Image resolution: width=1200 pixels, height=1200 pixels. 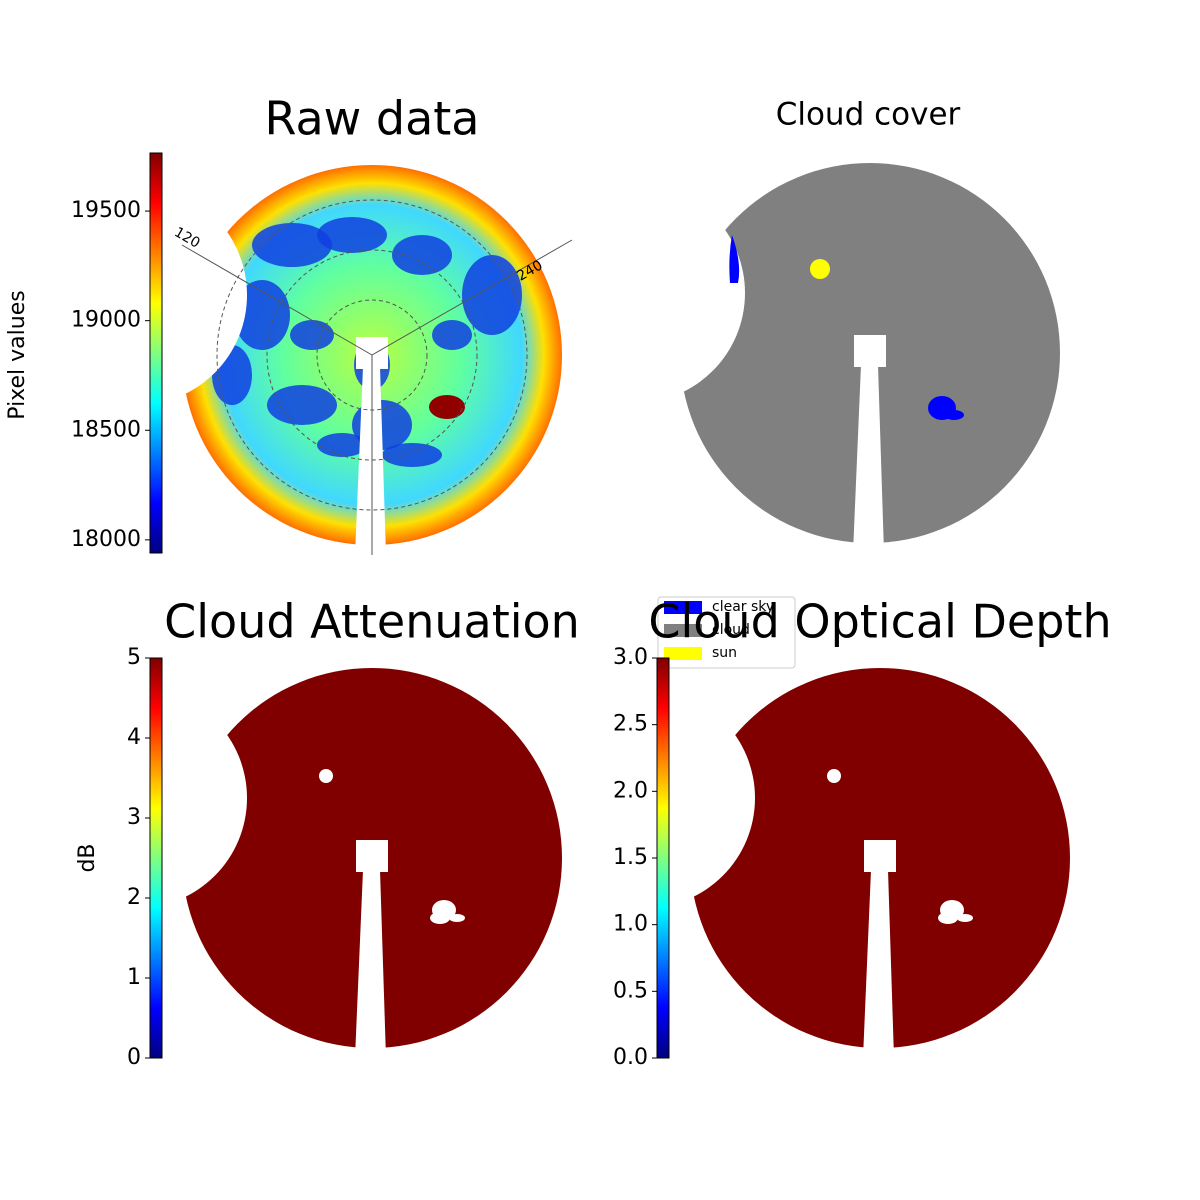 I want to click on colorbar-tick-label: 19000, so click(x=106, y=320).